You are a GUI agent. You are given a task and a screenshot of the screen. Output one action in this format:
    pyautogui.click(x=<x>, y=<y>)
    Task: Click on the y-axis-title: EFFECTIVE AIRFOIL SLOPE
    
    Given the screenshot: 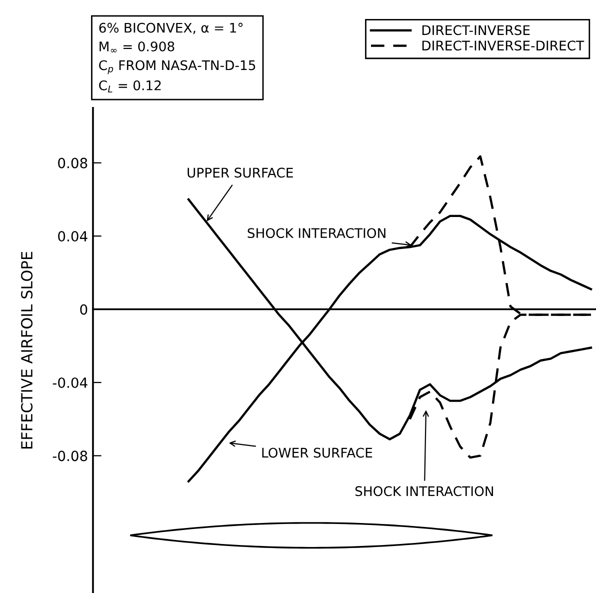 What is the action you would take?
    pyautogui.click(x=26, y=350)
    